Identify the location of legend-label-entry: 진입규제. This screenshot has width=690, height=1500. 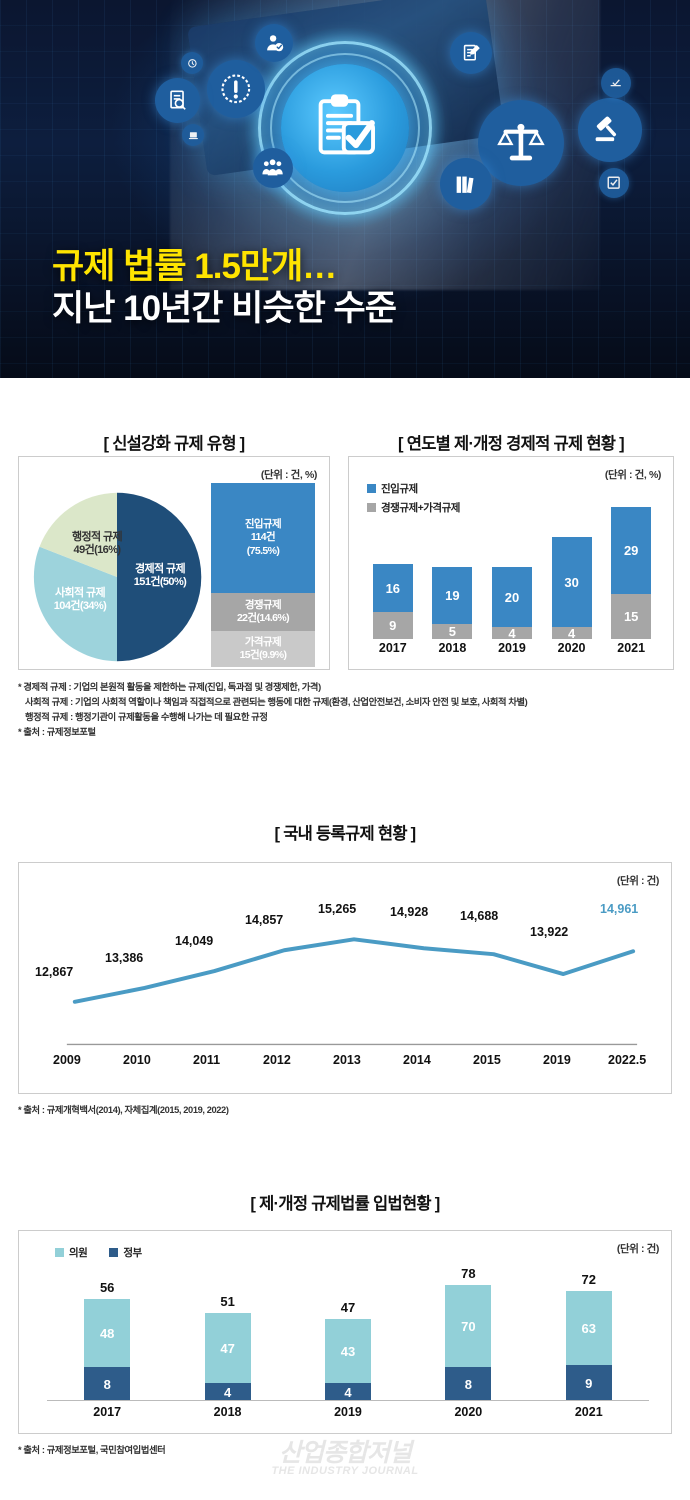
(399, 489).